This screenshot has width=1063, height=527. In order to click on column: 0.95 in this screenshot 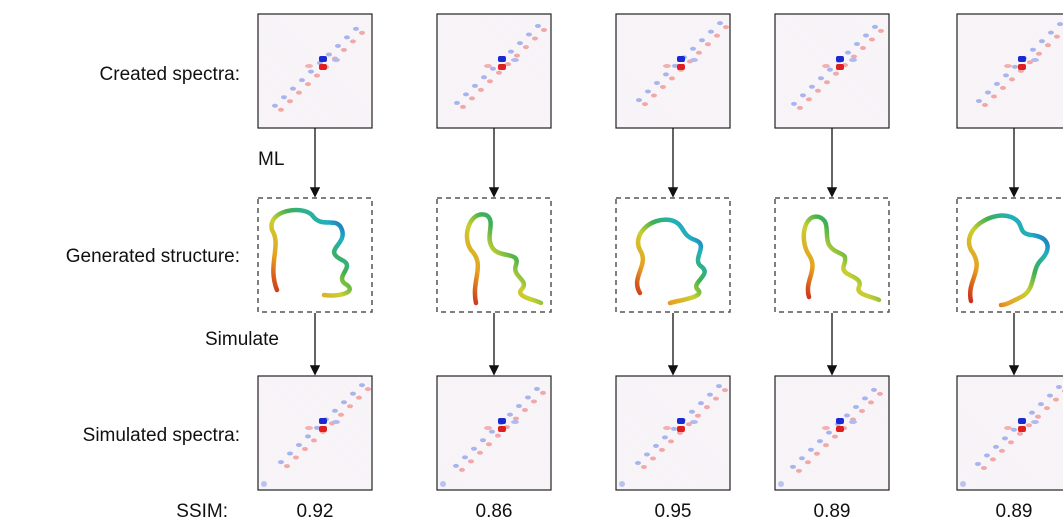, I will do `click(673, 267)`.